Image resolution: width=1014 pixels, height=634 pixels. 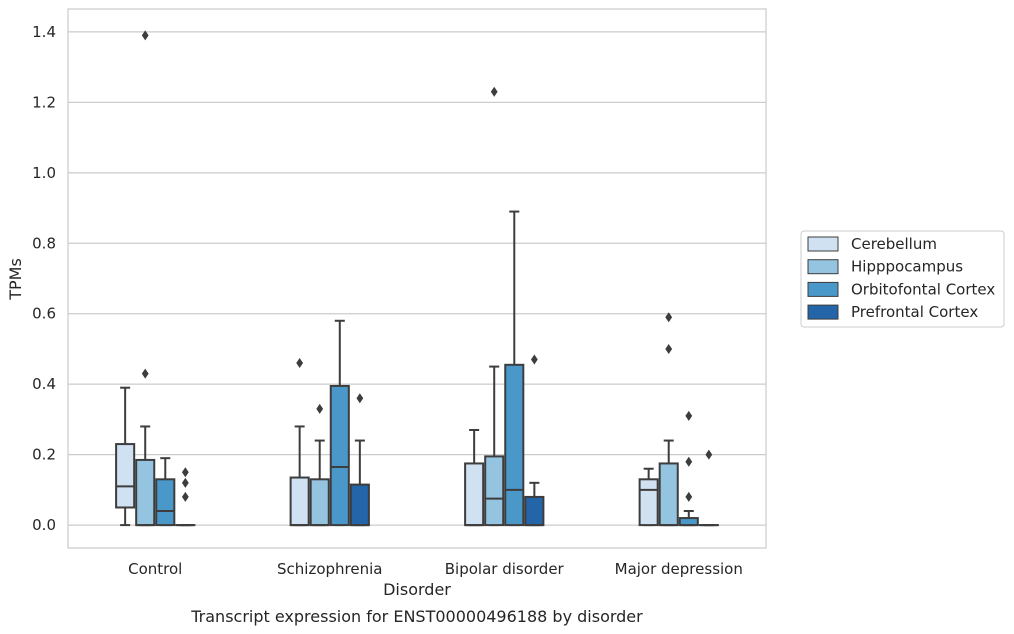 I want to click on y-tick-label: 0.6, so click(x=44, y=314).